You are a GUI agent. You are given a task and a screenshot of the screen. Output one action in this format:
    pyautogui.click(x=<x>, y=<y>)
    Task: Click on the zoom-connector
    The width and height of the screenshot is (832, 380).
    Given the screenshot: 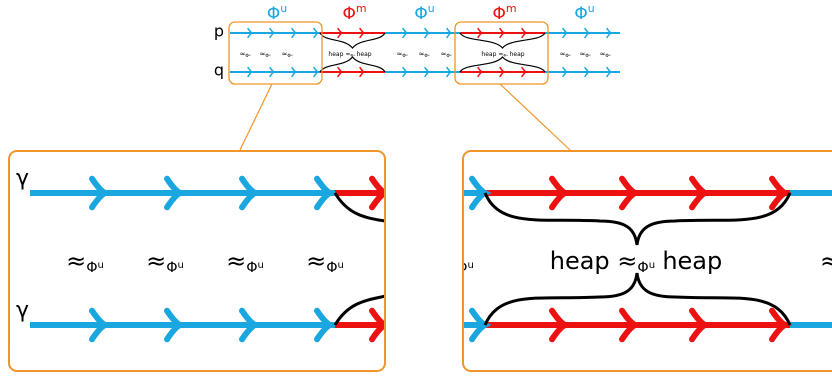 What is the action you would take?
    pyautogui.click(x=535, y=117)
    